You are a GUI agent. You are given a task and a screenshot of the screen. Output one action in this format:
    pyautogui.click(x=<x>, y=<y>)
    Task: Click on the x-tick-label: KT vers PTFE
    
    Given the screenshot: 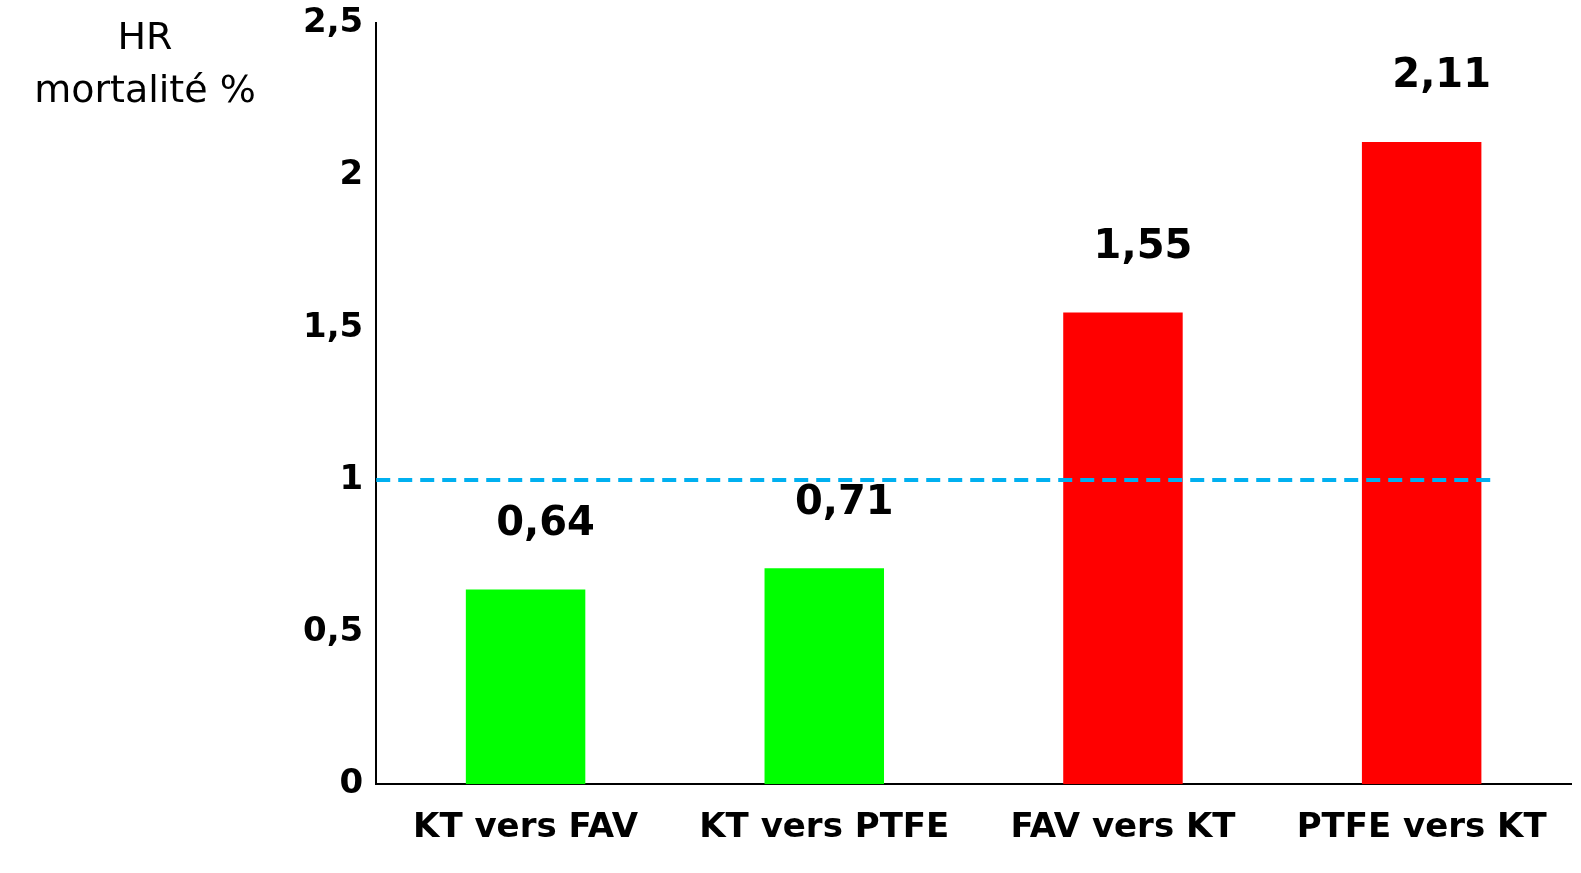 What is the action you would take?
    pyautogui.click(x=824, y=825)
    